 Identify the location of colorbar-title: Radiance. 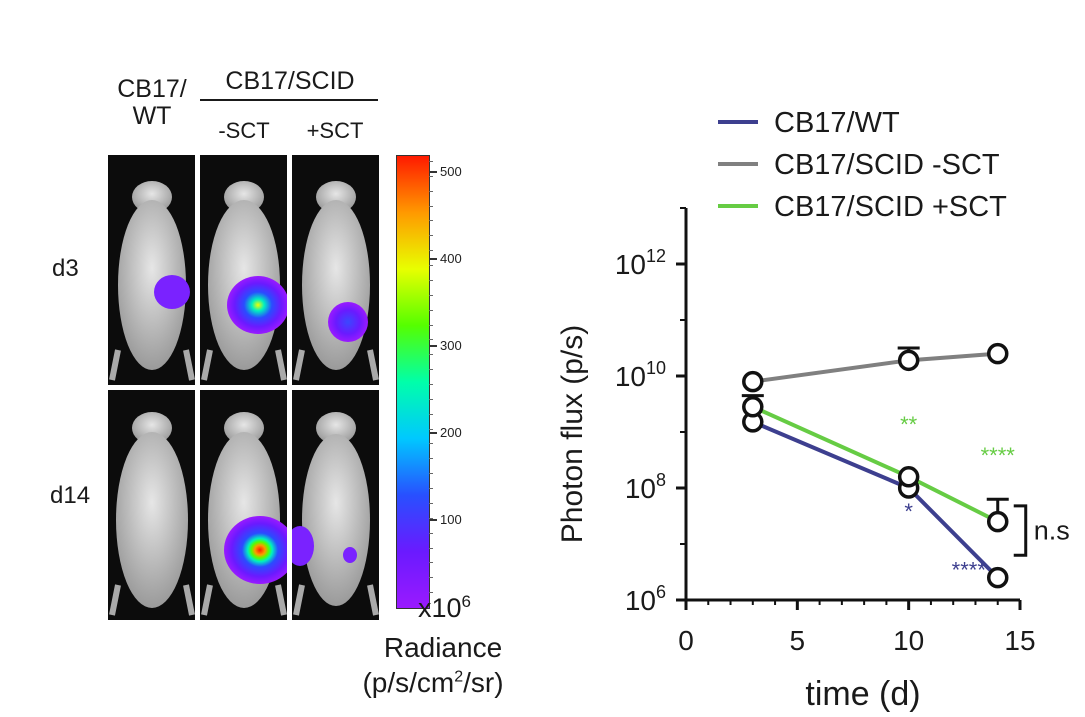
(443, 647).